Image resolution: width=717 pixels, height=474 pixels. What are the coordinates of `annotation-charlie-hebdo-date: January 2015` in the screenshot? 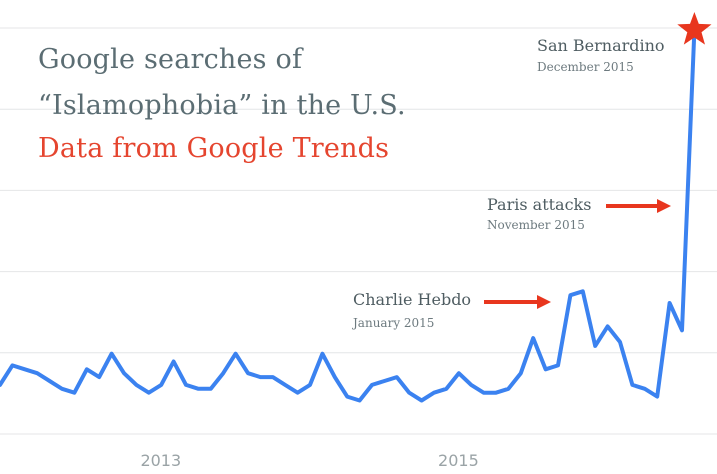 It's located at (394, 323).